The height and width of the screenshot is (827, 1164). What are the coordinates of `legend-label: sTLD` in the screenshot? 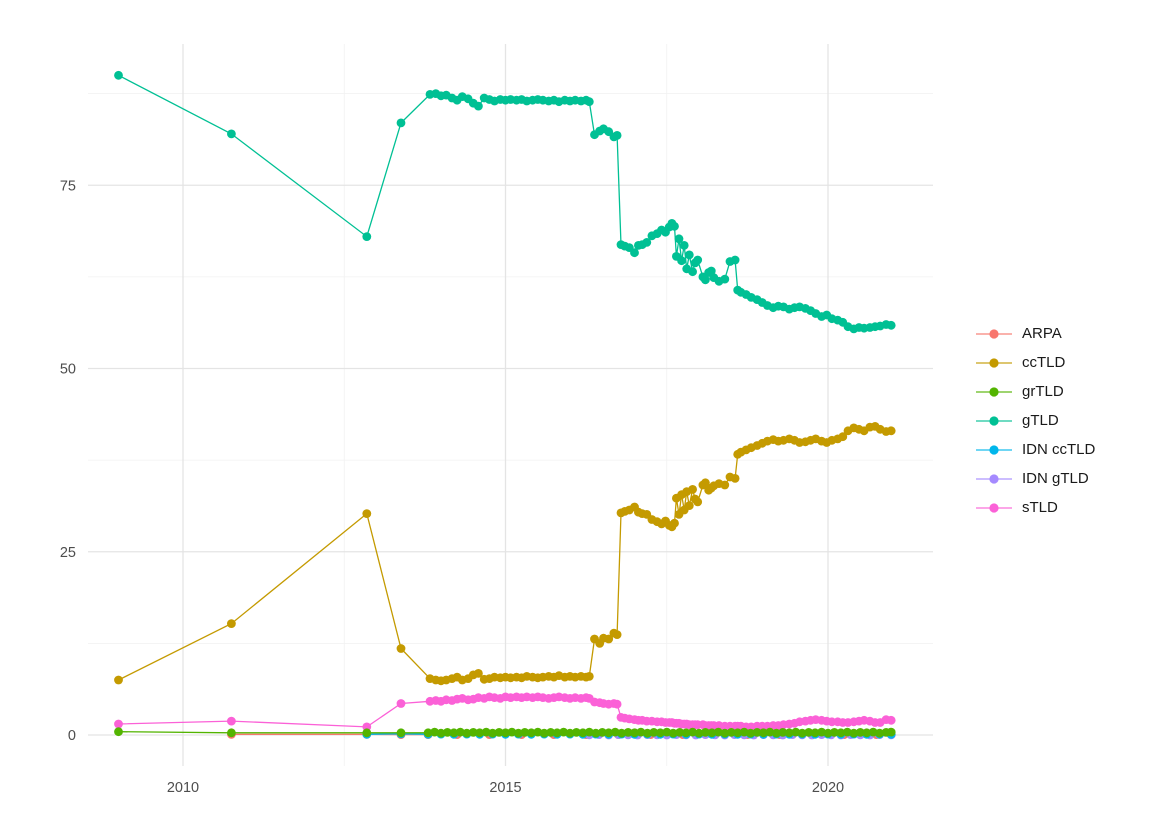 It's located at (1040, 507).